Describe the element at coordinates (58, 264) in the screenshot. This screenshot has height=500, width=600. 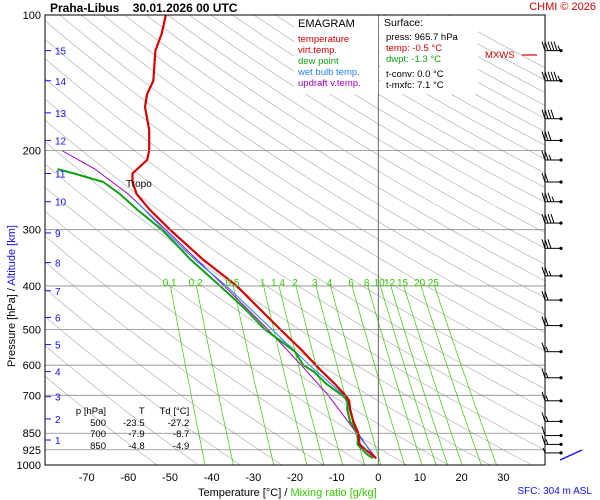
I see `altitude-tick-label: 8` at that location.